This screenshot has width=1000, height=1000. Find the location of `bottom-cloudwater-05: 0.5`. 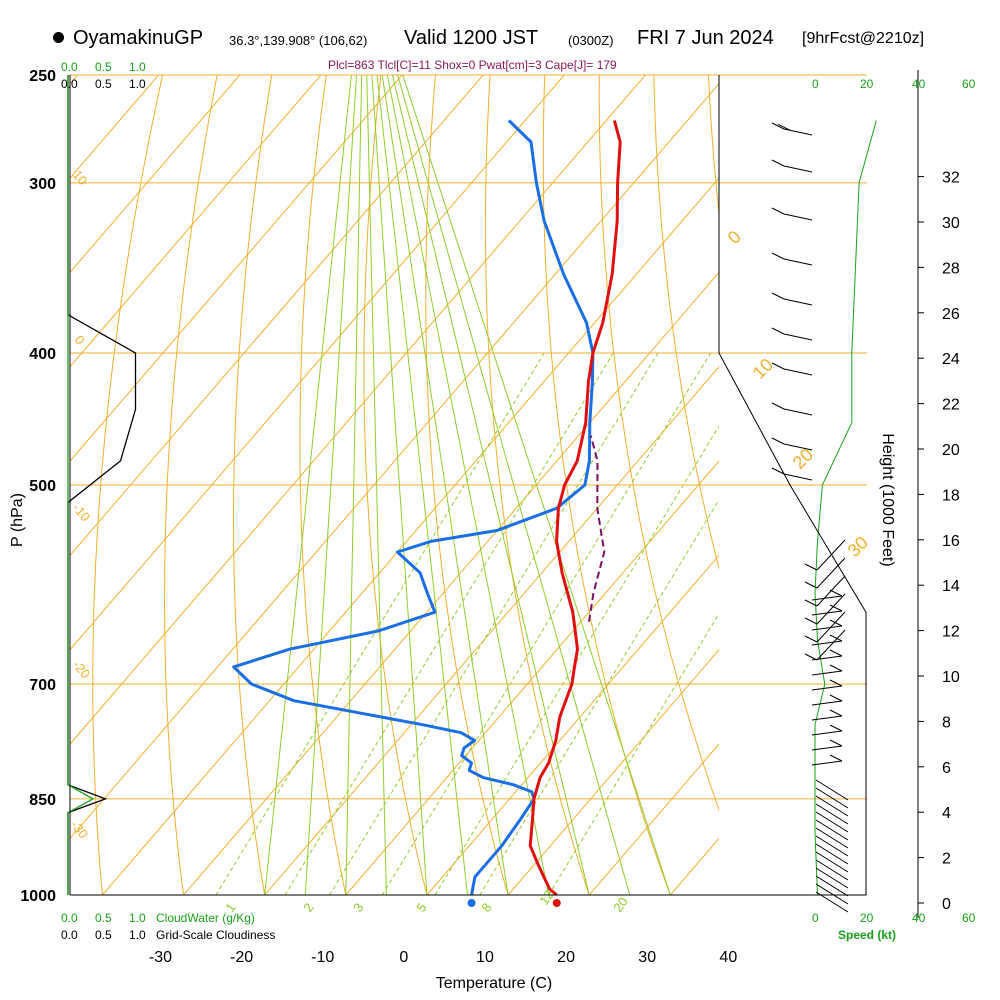

bottom-cloudwater-05: 0.5 is located at coordinates (103, 918).